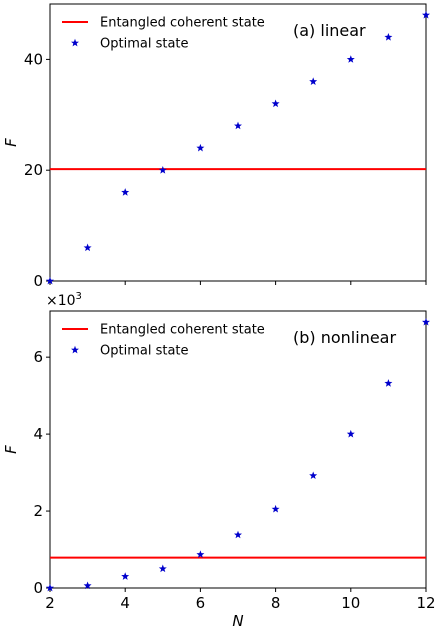  Describe the element at coordinates (38, 511) in the screenshot. I see `y-tick-label: 2` at that location.